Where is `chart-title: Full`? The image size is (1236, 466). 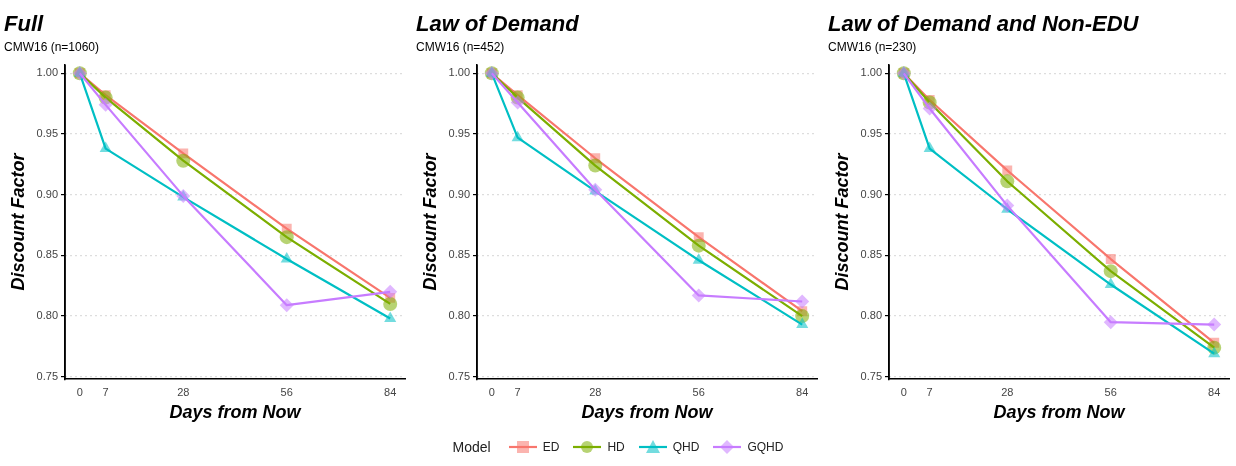
chart-title: Full is located at coordinates (24, 24).